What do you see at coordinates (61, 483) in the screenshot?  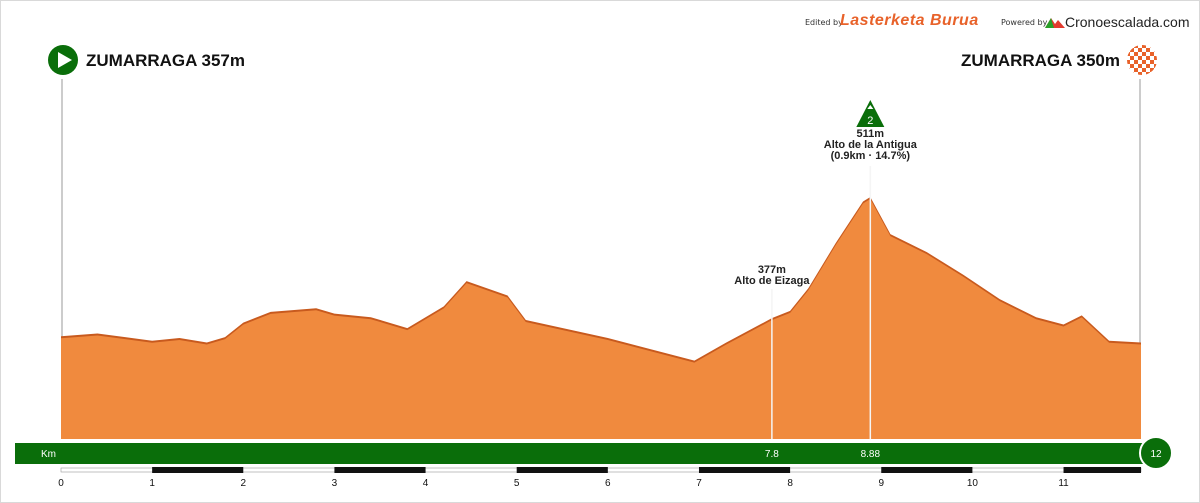 I see `x-tick-label: 0` at bounding box center [61, 483].